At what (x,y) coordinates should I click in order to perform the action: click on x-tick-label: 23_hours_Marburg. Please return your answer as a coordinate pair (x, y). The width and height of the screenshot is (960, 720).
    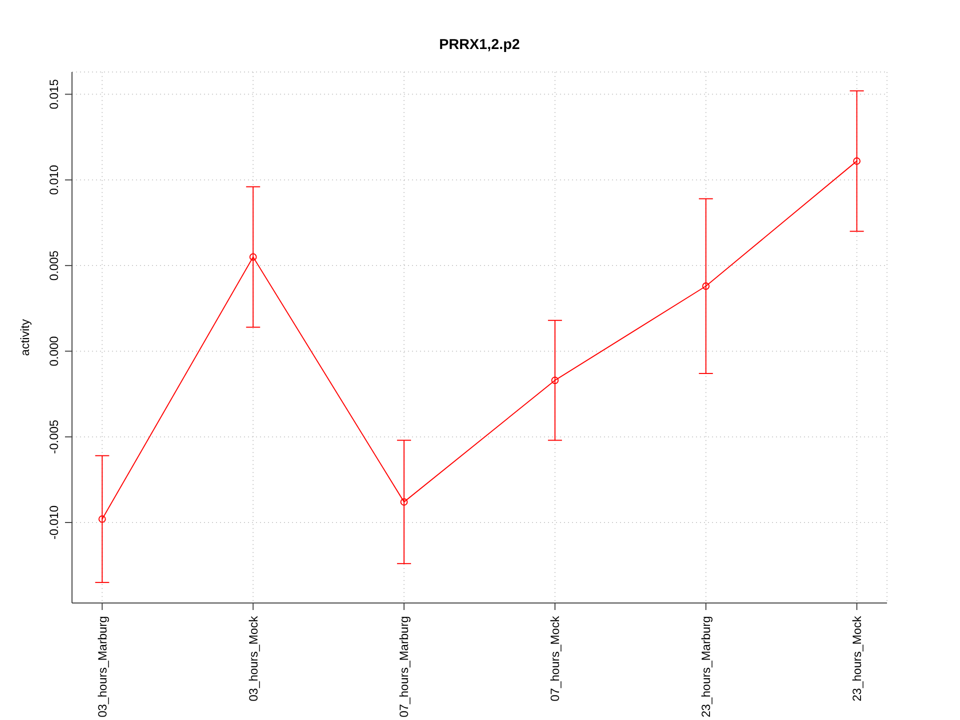
    Looking at the image, I should click on (706, 667).